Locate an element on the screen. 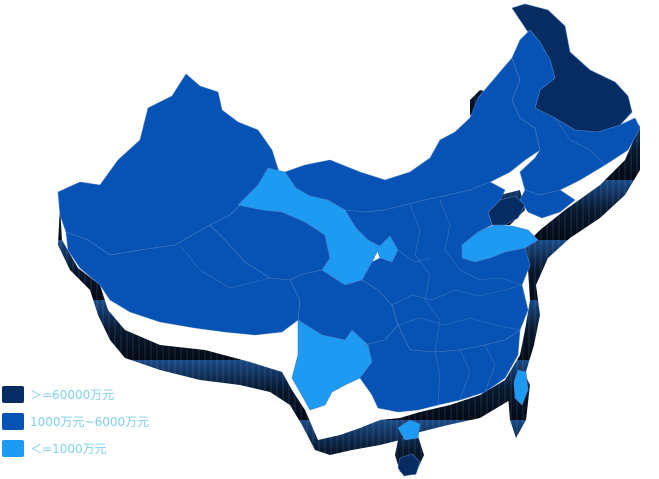  legend-item-low: ＜=1000万元 is located at coordinates (92, 448).